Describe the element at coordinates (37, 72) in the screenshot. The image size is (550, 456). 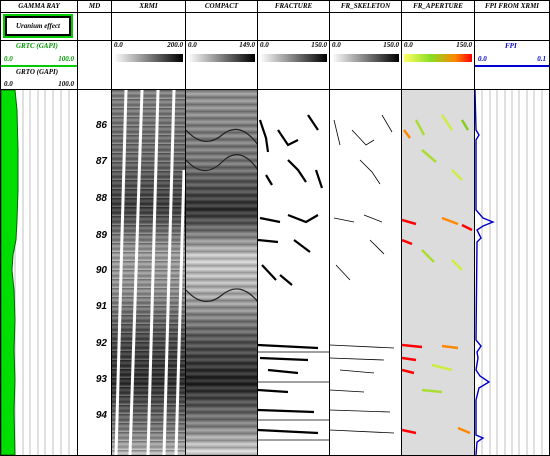
I see `grto-label: GRTO (GAPI)` at that location.